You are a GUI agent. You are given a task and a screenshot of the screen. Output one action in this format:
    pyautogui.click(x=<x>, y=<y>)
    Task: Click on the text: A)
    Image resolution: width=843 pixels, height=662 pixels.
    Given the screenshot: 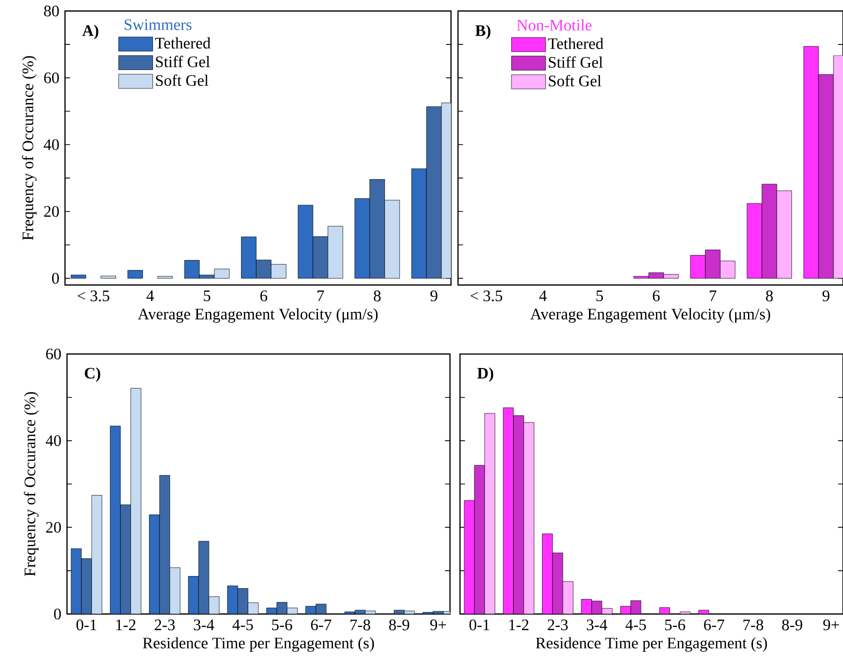 What is the action you would take?
    pyautogui.click(x=90, y=32)
    